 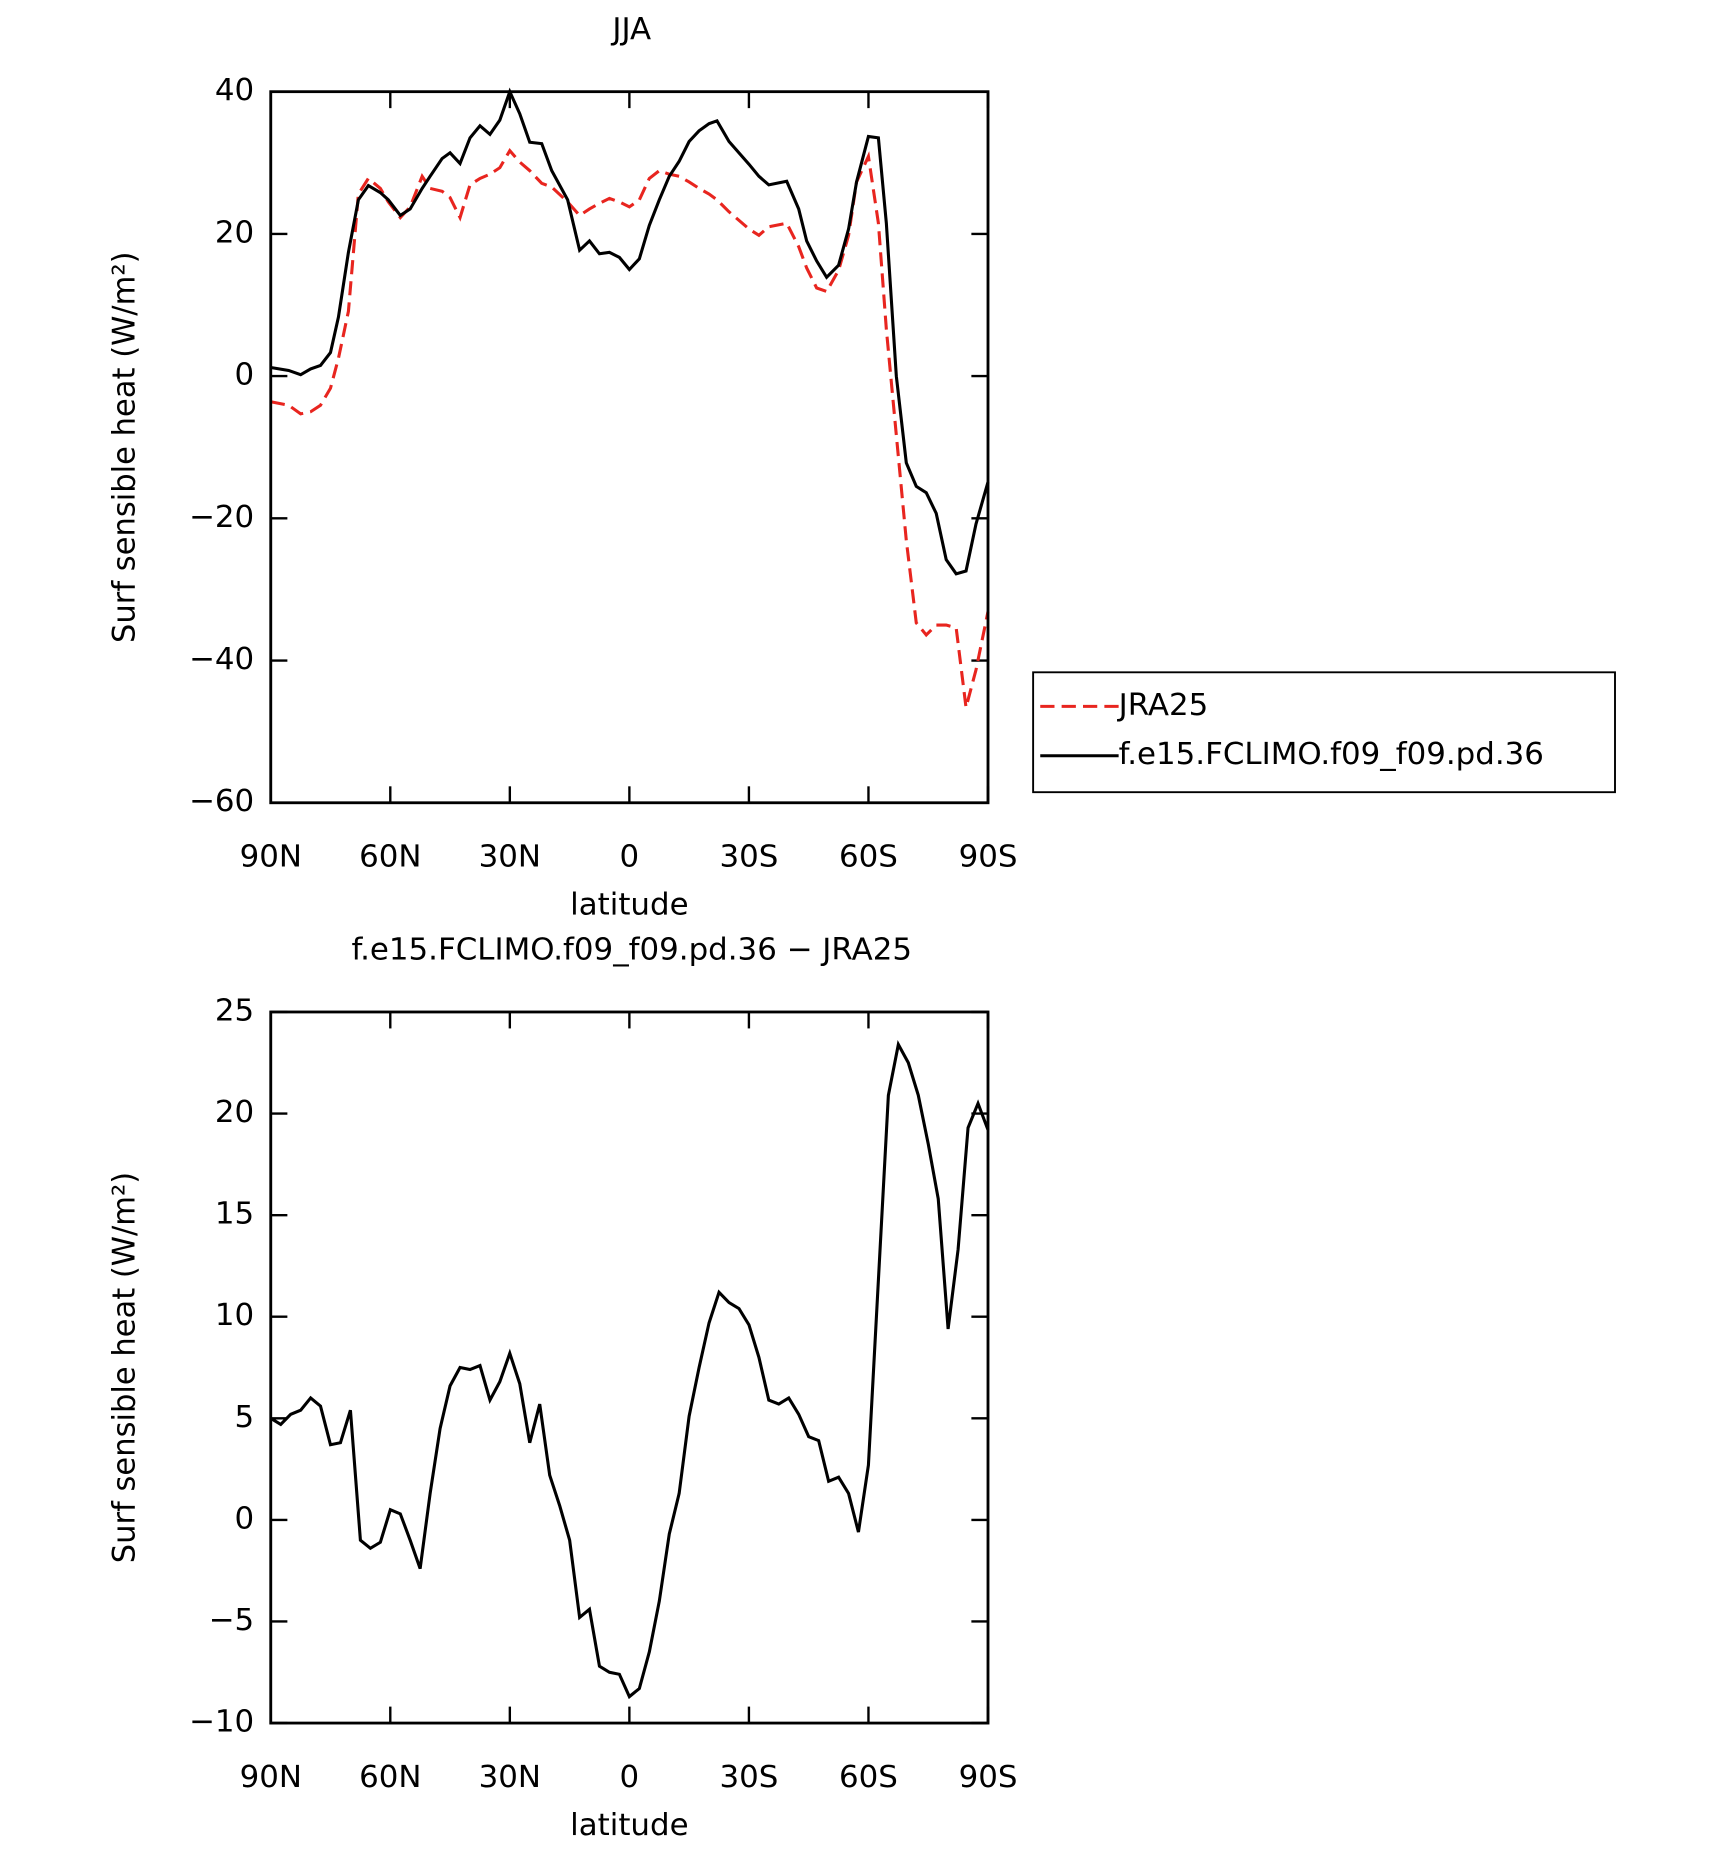 What do you see at coordinates (244, 1417) in the screenshot?
I see `y-tick-label: 5` at bounding box center [244, 1417].